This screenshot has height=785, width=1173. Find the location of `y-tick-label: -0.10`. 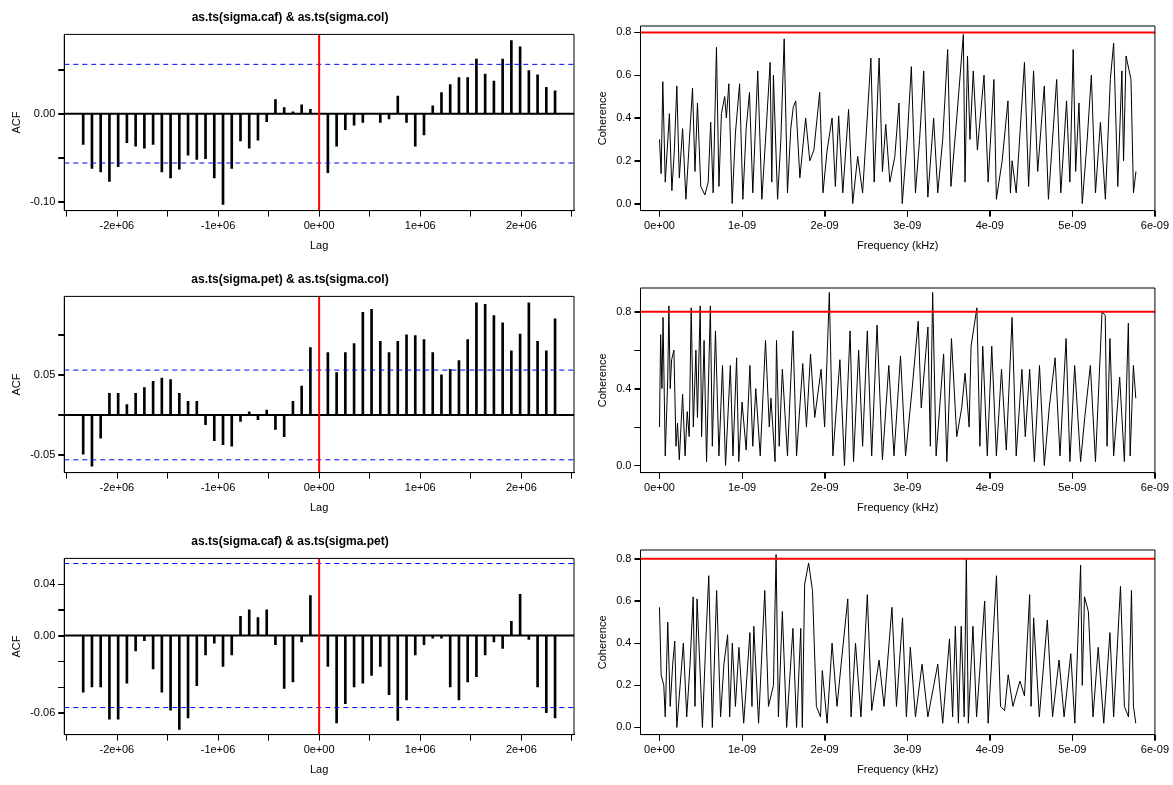

y-tick-label: -0.10 is located at coordinates (43, 200).